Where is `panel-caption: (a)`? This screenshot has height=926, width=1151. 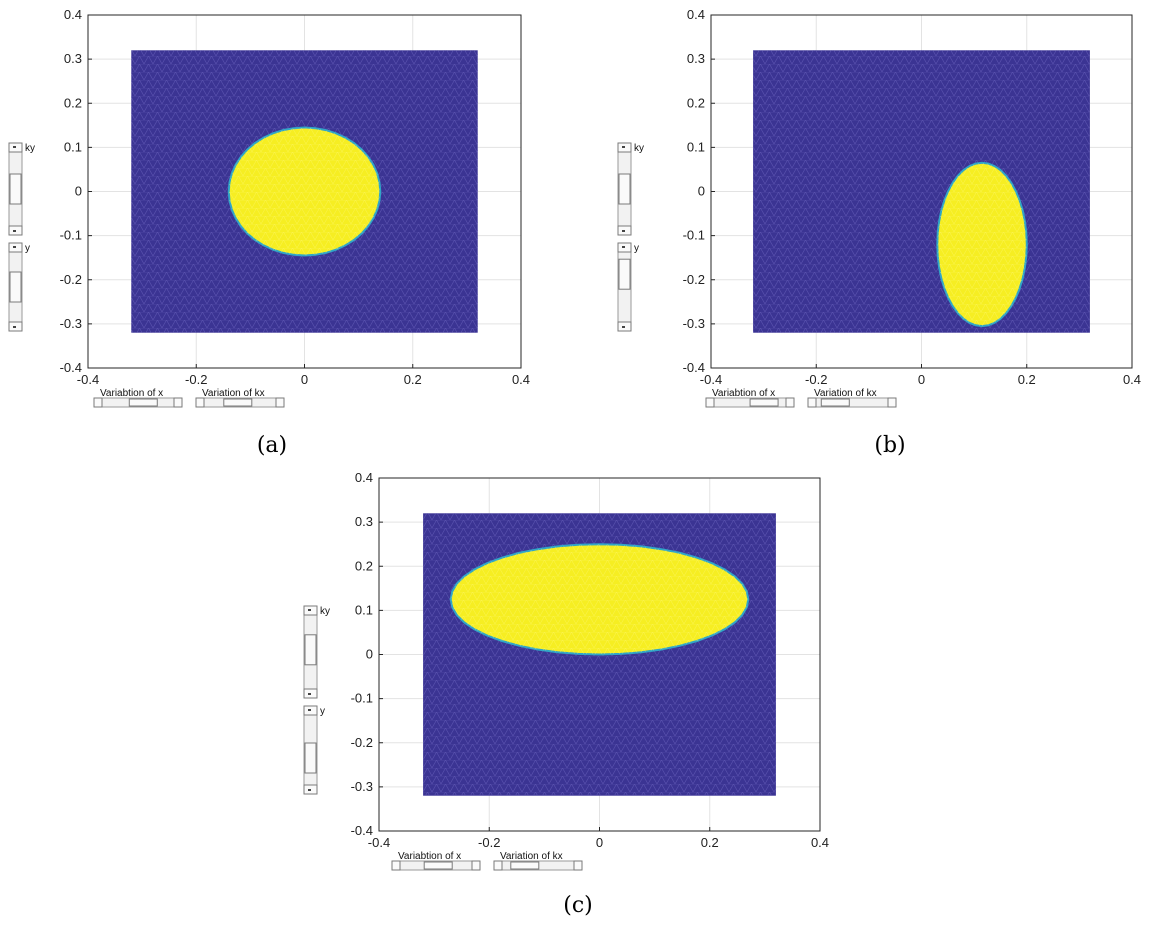
panel-caption: (a) is located at coordinates (272, 445).